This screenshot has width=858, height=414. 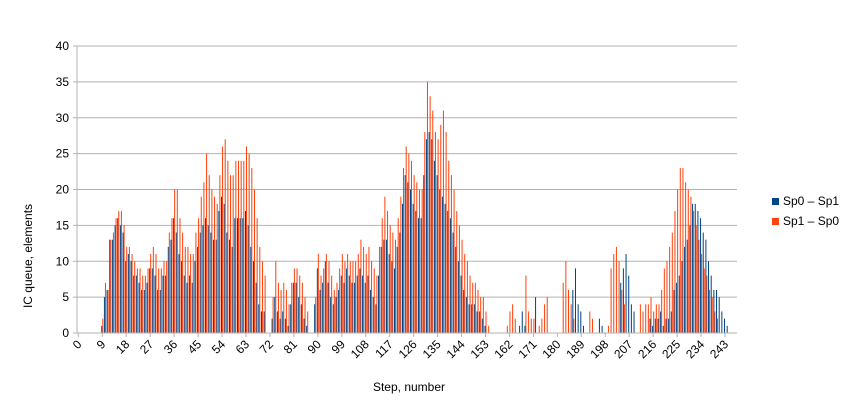 I want to click on x-tick-label: 45, so click(x=195, y=347).